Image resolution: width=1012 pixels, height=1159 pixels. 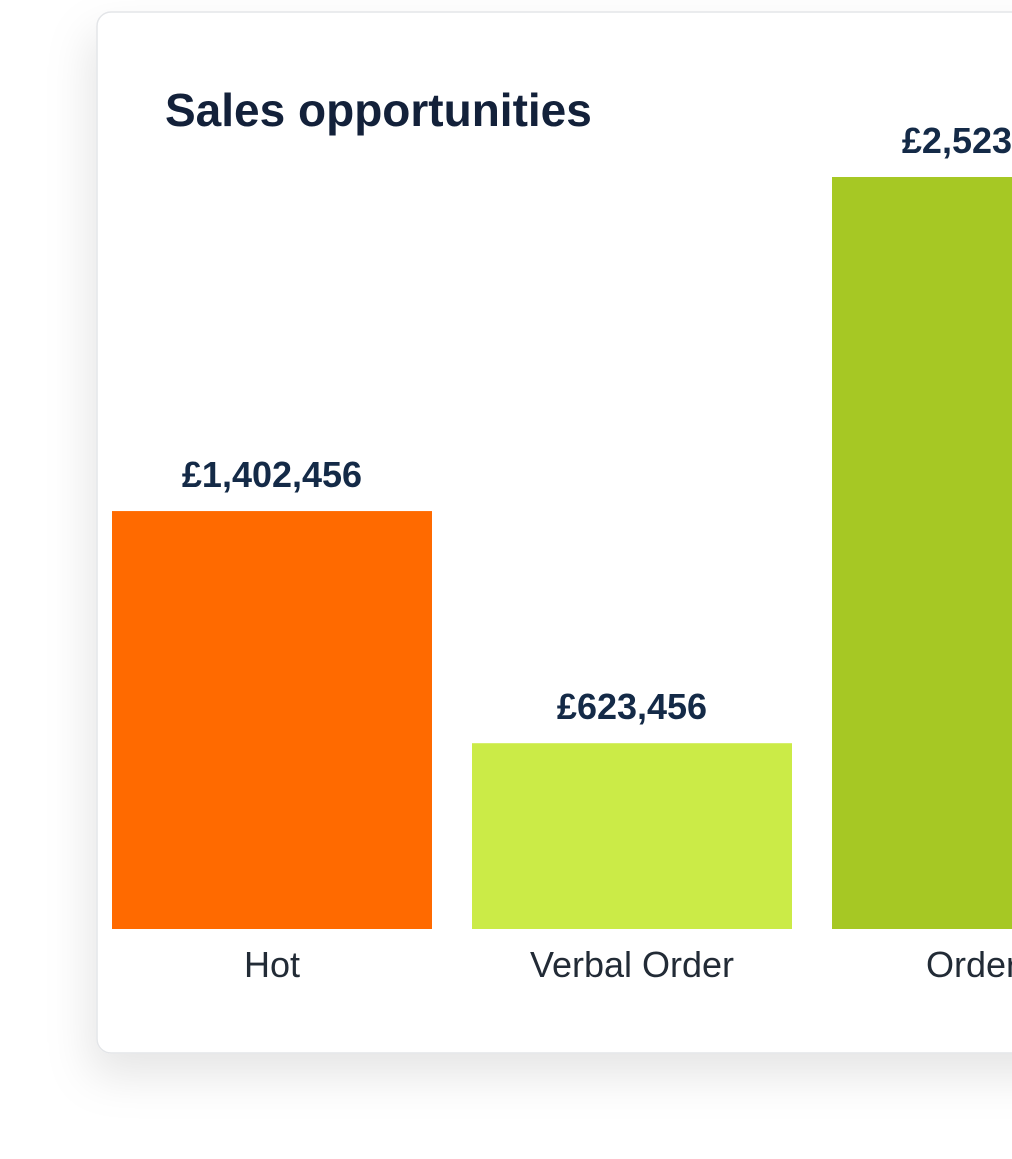 I want to click on value-label: £1,402,456, so click(x=272, y=474).